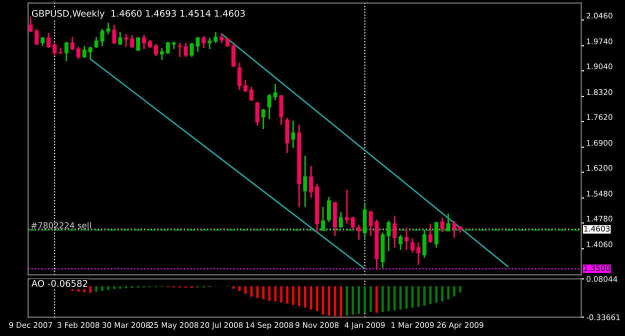 The width and height of the screenshot is (625, 336). Describe the element at coordinates (61, 225) in the screenshot. I see `annotation: #7802224 sell` at that location.